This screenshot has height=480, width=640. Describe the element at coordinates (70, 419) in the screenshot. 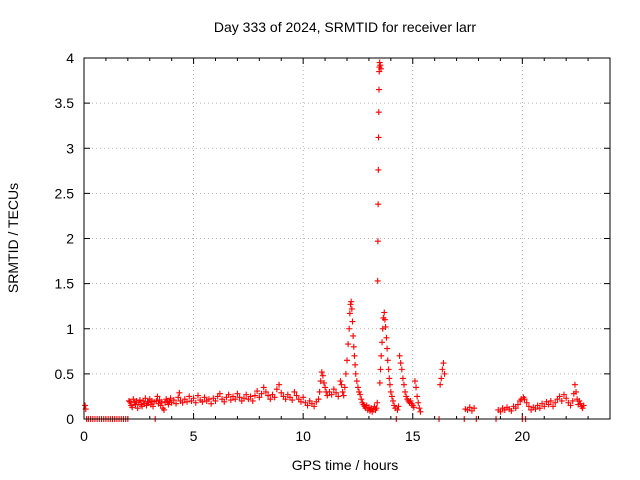

I see `y-tick-label: 0` at that location.